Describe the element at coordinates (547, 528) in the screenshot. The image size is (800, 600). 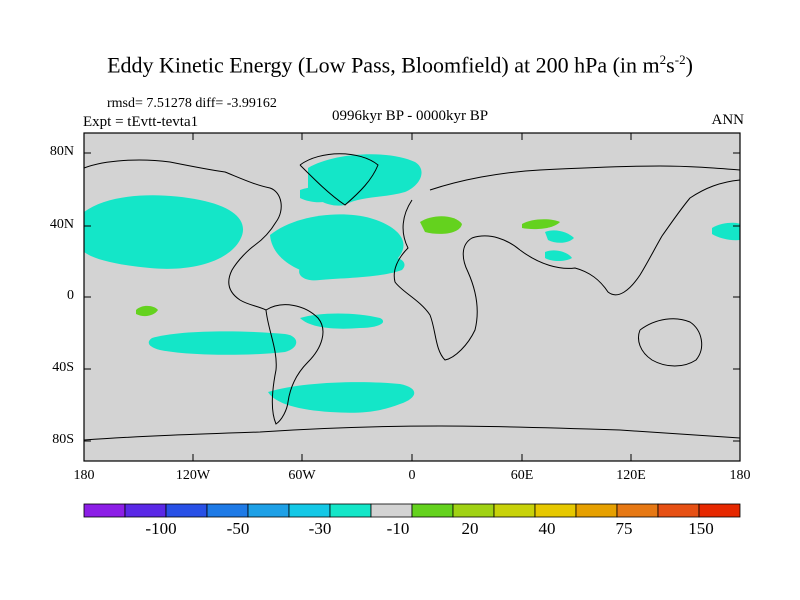
I see `colorbar-label: 40` at that location.